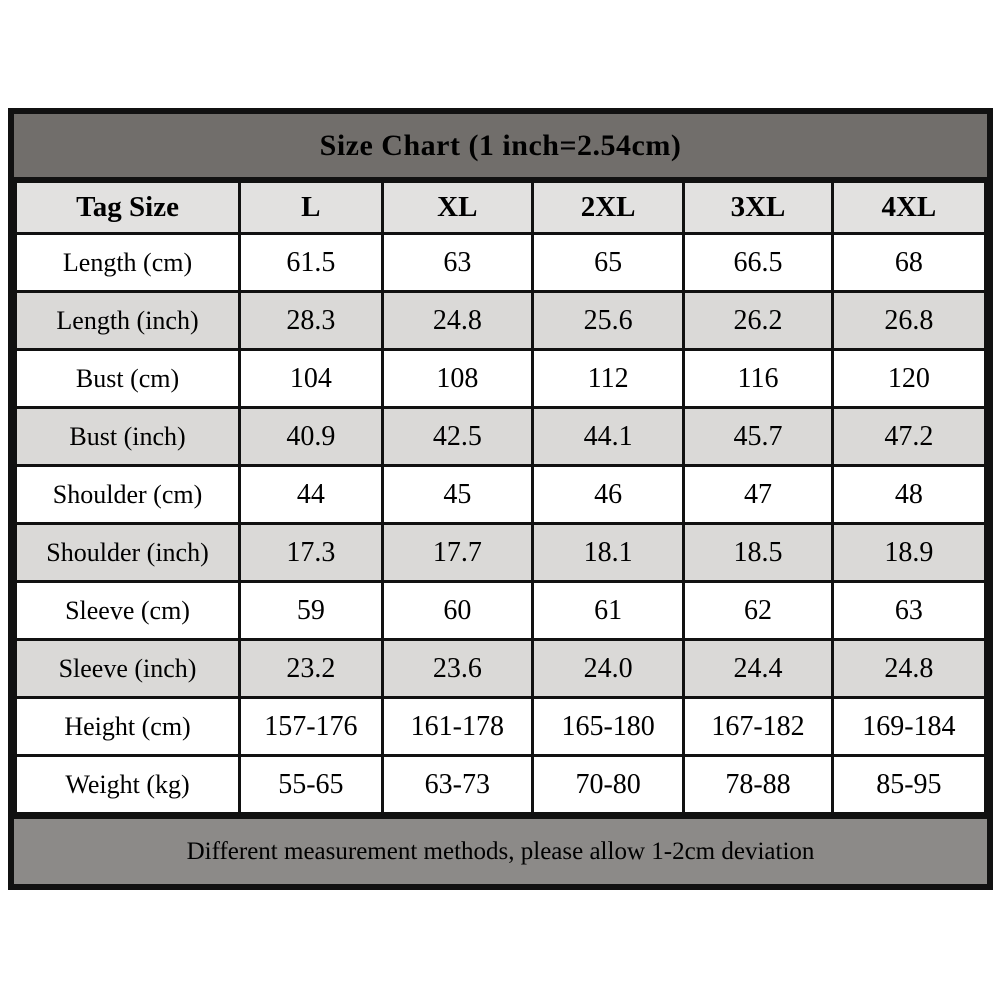 This screenshot has height=1001, width=1001. Describe the element at coordinates (311, 320) in the screenshot. I see `size-value-cell: 28.3` at that location.